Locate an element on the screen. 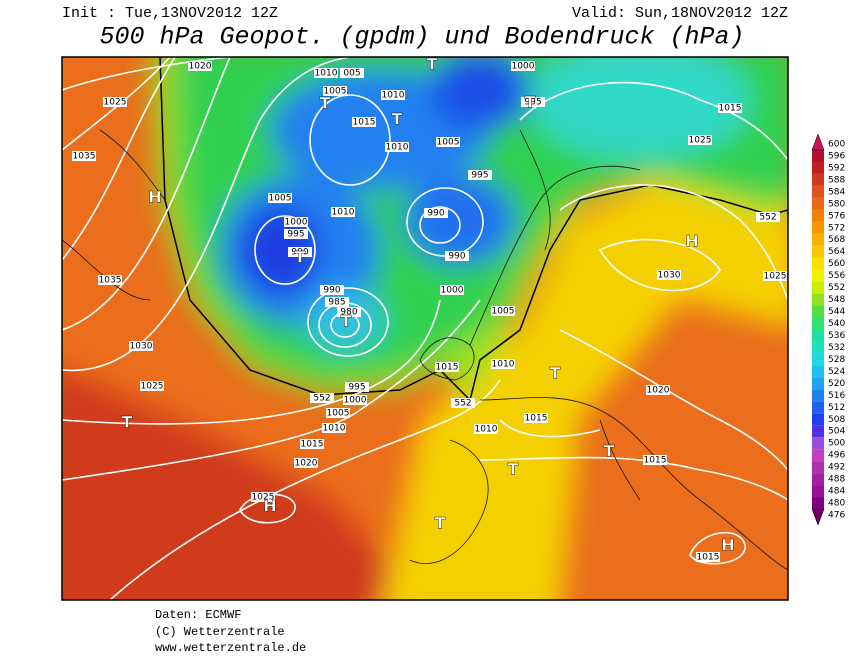 The height and width of the screenshot is (662, 850). colorbar-label: 584 is located at coordinates (836, 192).